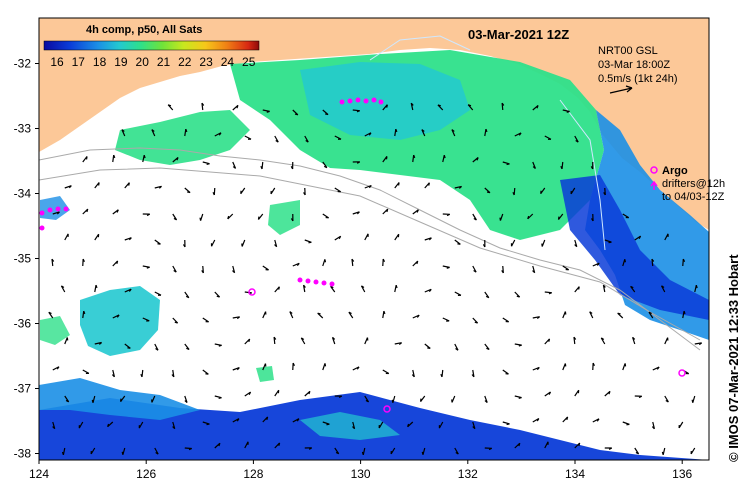 The width and height of the screenshot is (749, 496). What do you see at coordinates (23, 129) in the screenshot?
I see `lat-tick-label: -33` at bounding box center [23, 129].